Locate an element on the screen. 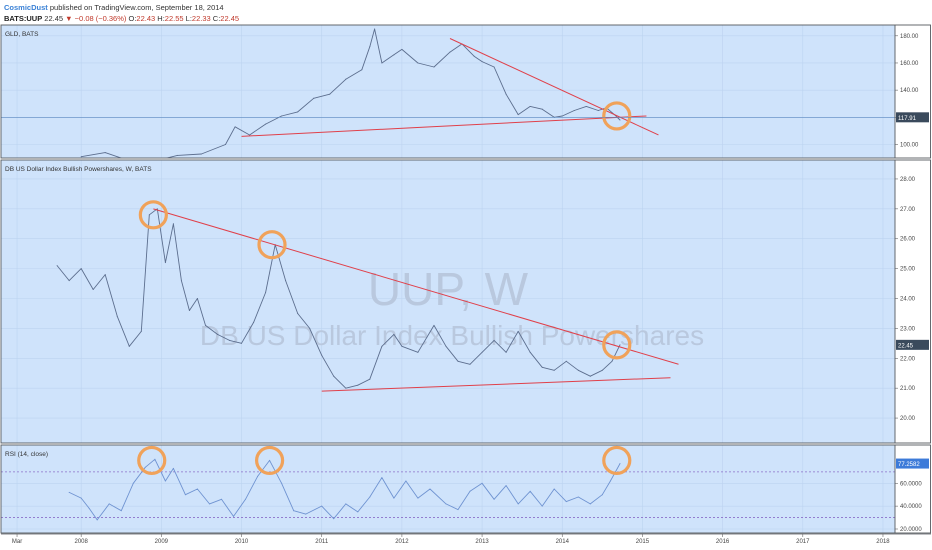 The width and height of the screenshot is (932, 550). watermark-name: DB US Dollar Index Bullish Powershares is located at coordinates (452, 335).